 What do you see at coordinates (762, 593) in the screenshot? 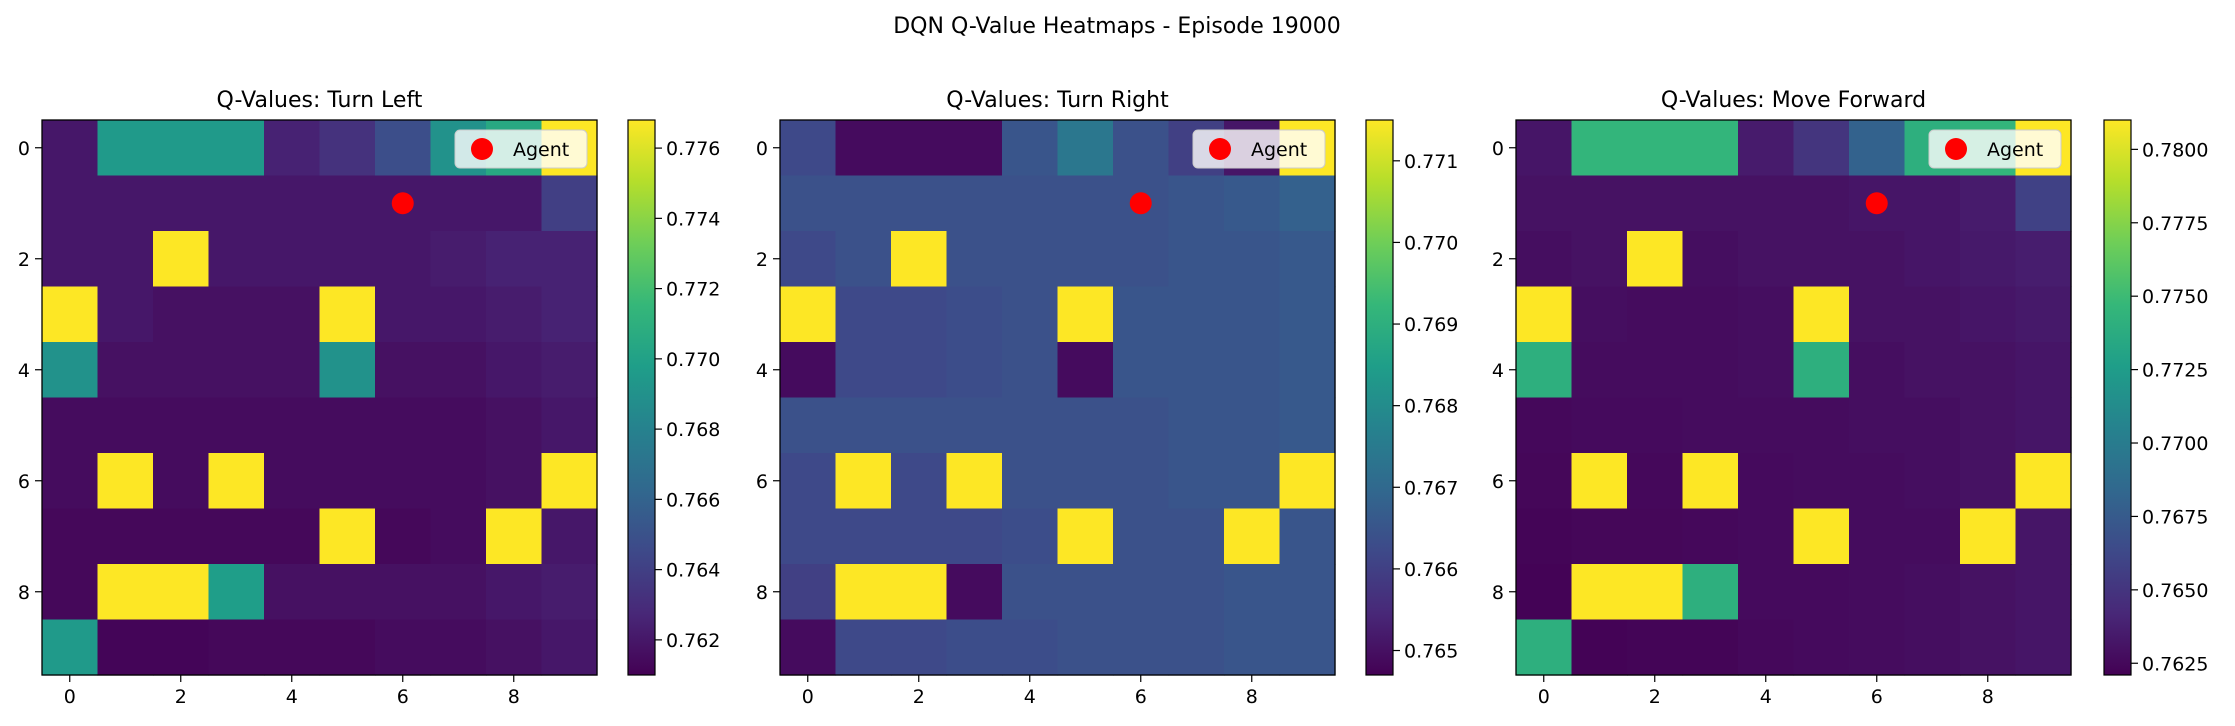
I see `y-tick-label: 8` at bounding box center [762, 593].